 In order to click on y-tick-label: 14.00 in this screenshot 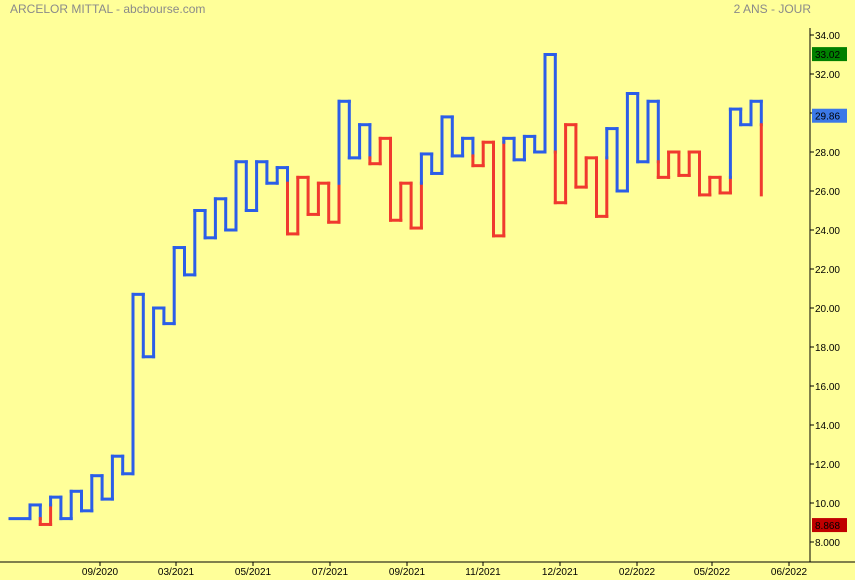, I will do `click(827, 426)`.